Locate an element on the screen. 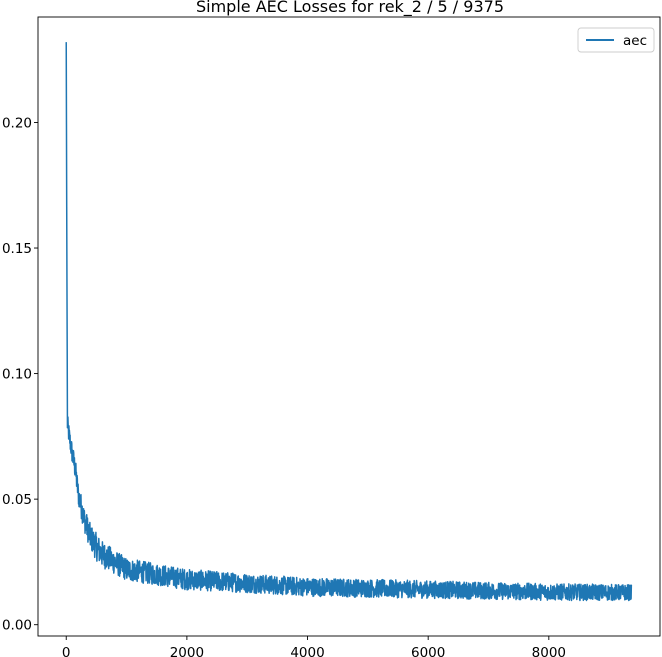 The width and height of the screenshot is (662, 657). legend: aec is located at coordinates (616, 40).